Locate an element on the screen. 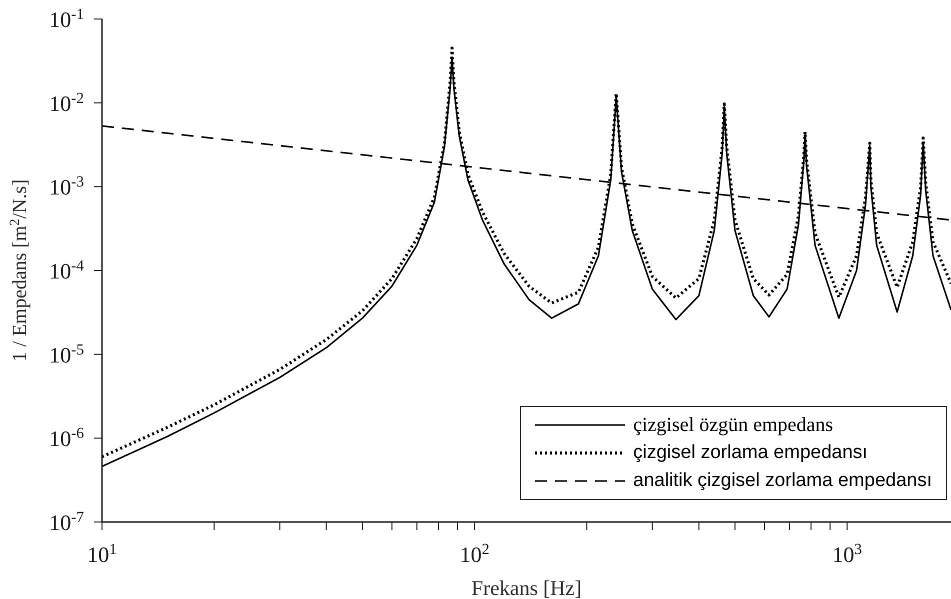 The height and width of the screenshot is (599, 951). y-tick-label: 10$^{-2}$ is located at coordinates (66, 102).